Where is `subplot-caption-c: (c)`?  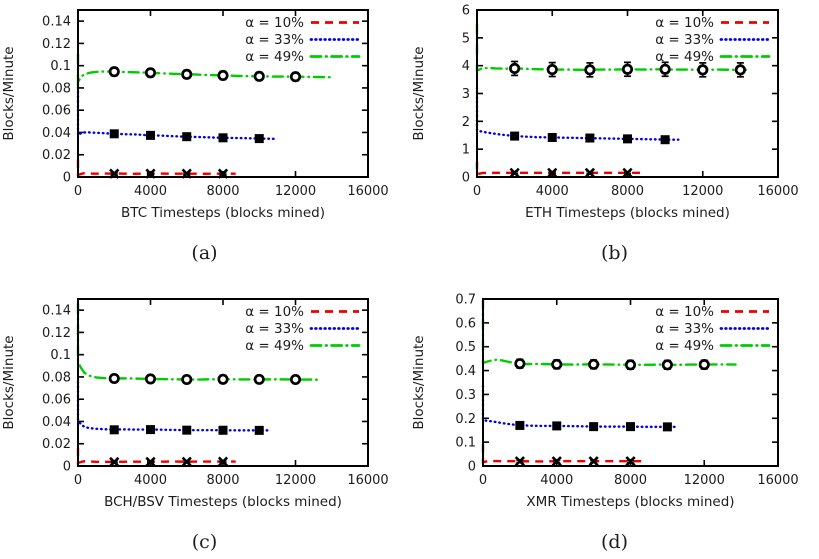 subplot-caption-c: (c) is located at coordinates (204, 542).